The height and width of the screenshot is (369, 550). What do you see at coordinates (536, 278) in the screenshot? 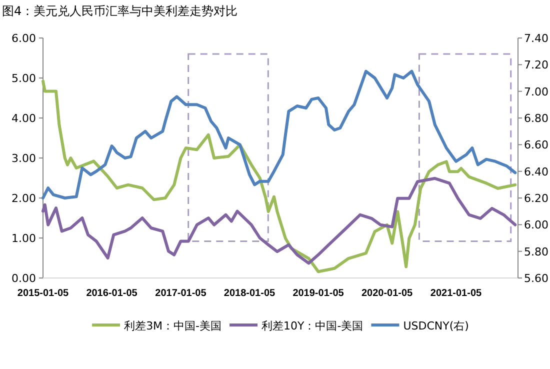
I see `y2-tick-label: 5.60` at bounding box center [536, 278].